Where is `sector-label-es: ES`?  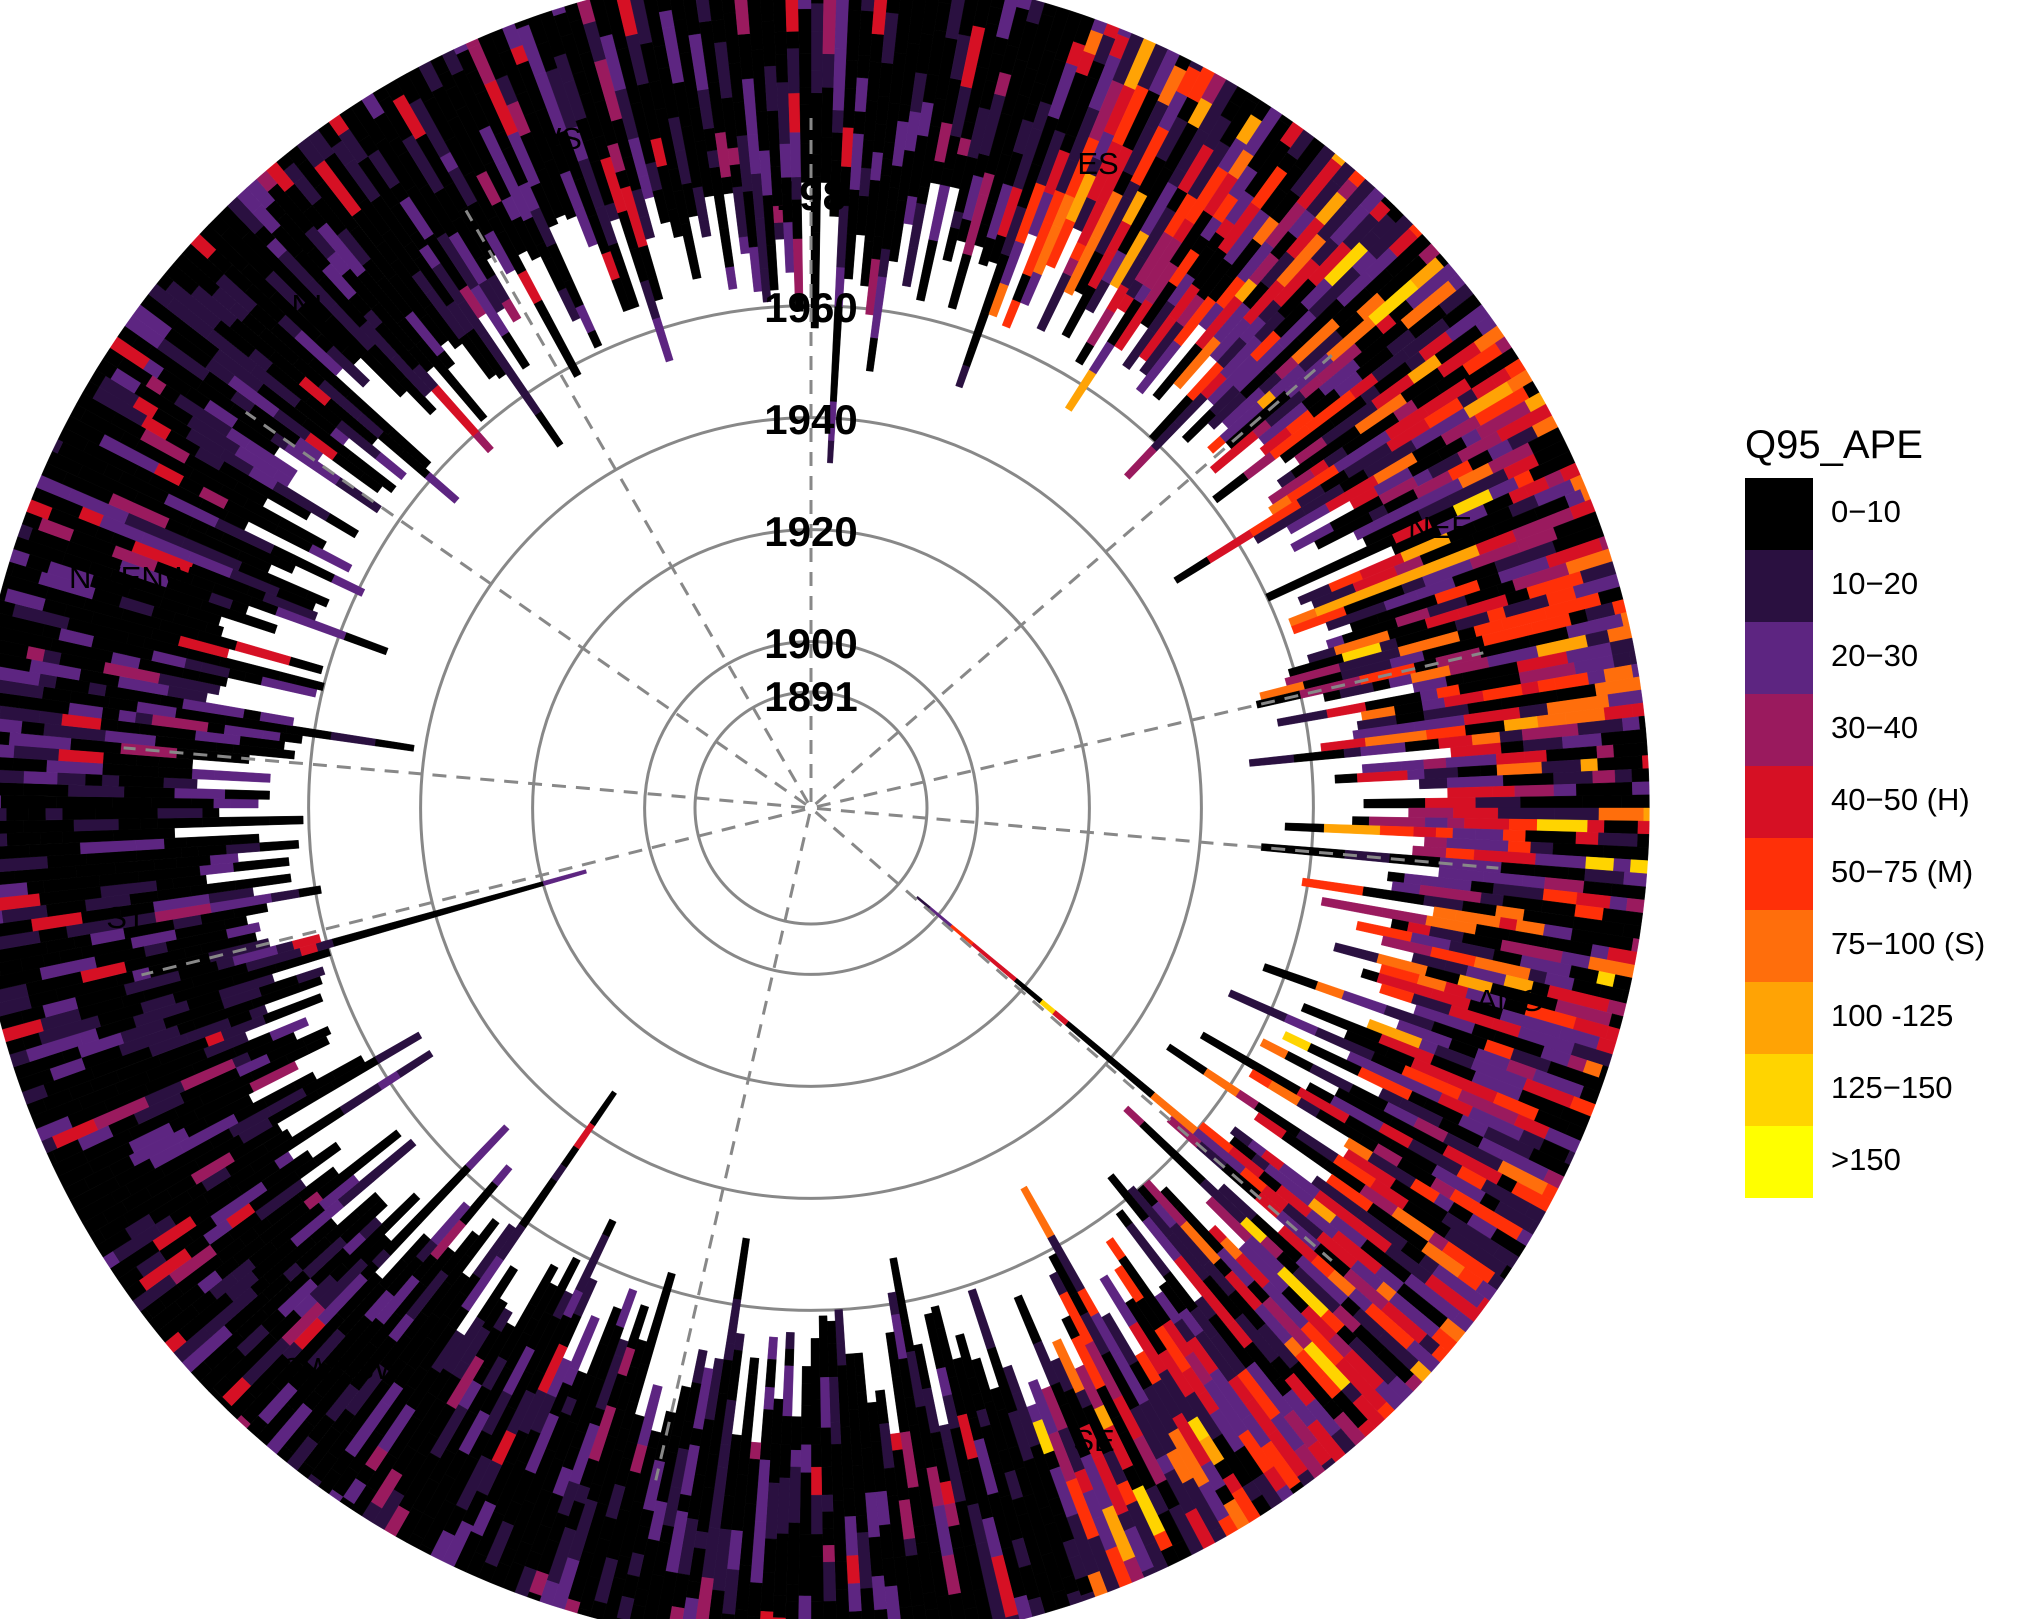 sector-label-es: ES is located at coordinates (1097, 163).